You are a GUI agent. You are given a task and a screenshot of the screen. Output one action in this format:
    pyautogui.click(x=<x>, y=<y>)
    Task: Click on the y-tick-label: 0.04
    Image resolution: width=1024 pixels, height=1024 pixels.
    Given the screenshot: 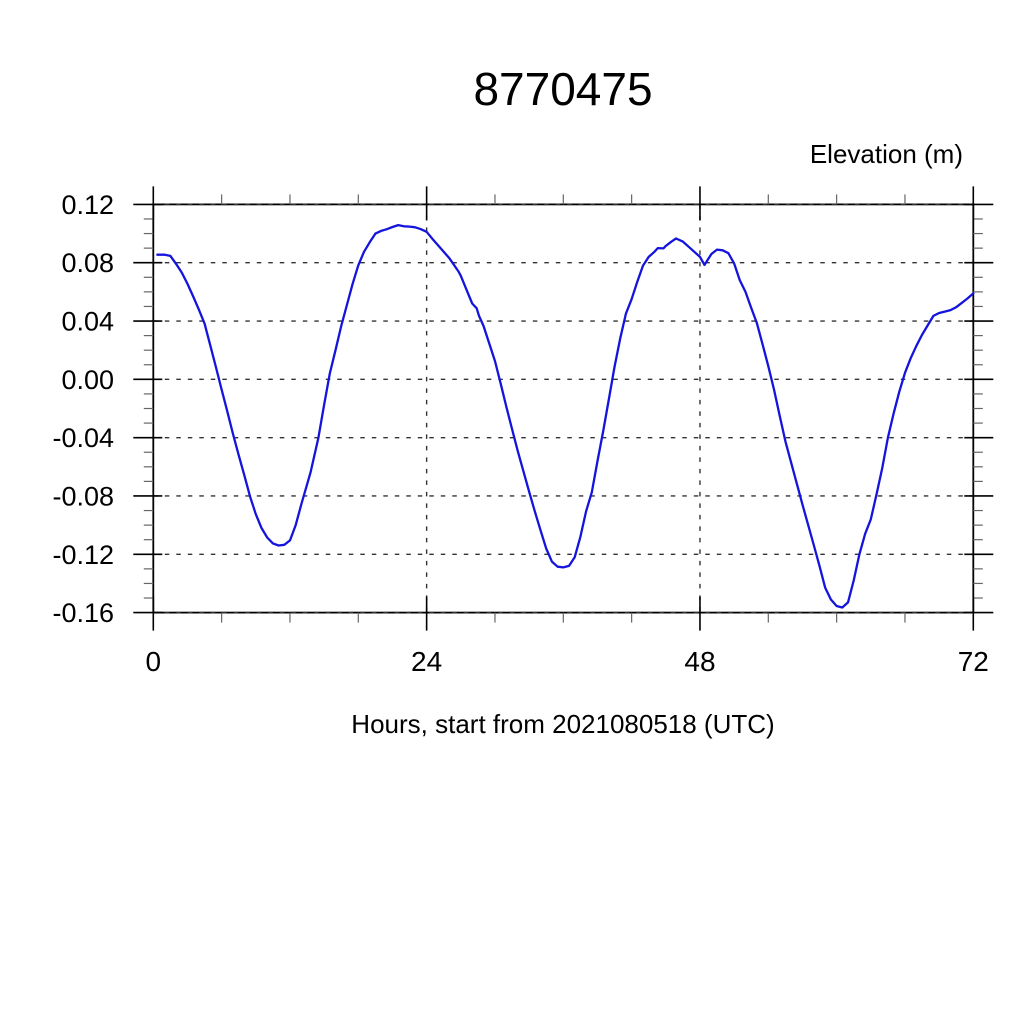 What is the action you would take?
    pyautogui.click(x=87, y=322)
    